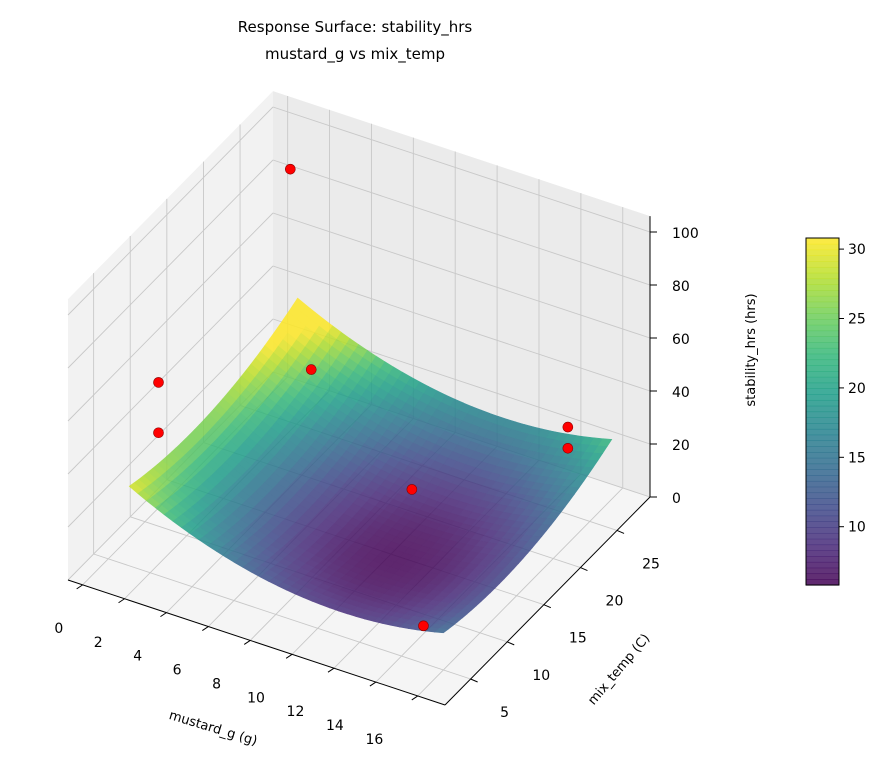  I want to click on x-tick-label: 8, so click(216, 684).